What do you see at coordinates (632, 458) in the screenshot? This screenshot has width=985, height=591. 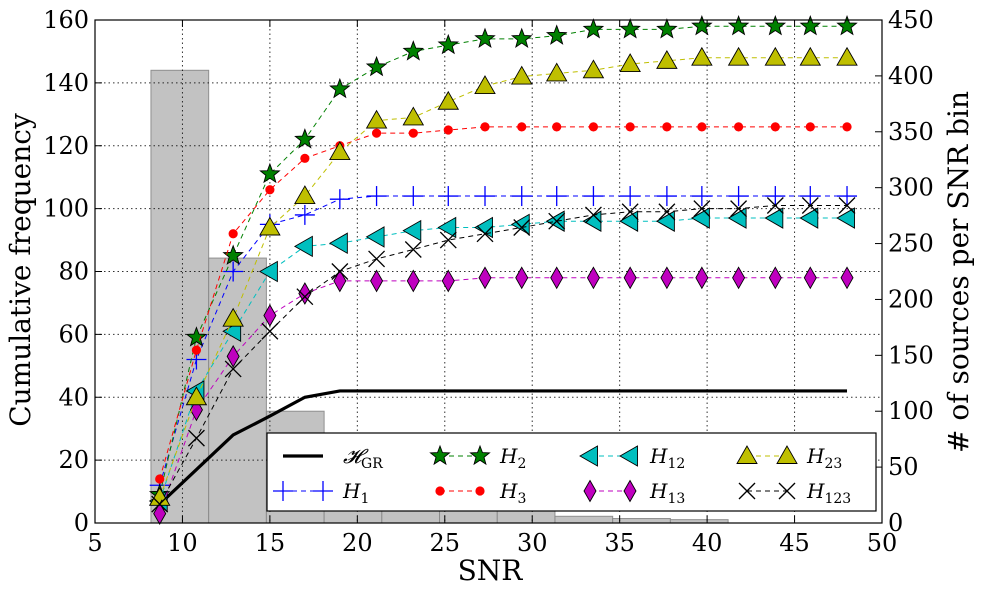 I see `legend-entry-H12: H12` at bounding box center [632, 458].